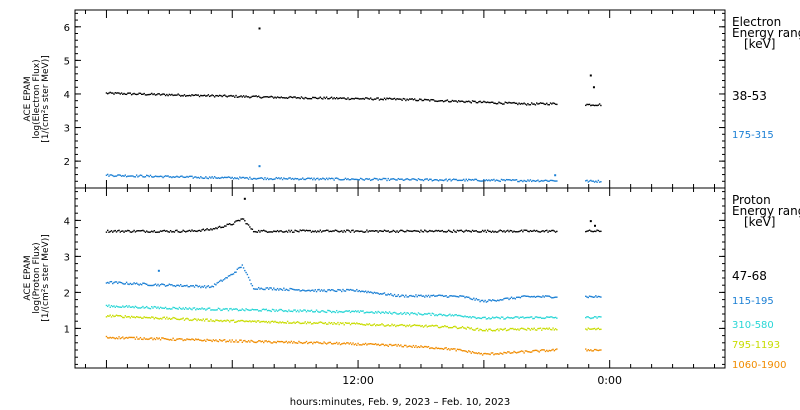 The height and width of the screenshot is (410, 800). Describe the element at coordinates (67, 95) in the screenshot. I see `y-tick-label: 4` at that location.